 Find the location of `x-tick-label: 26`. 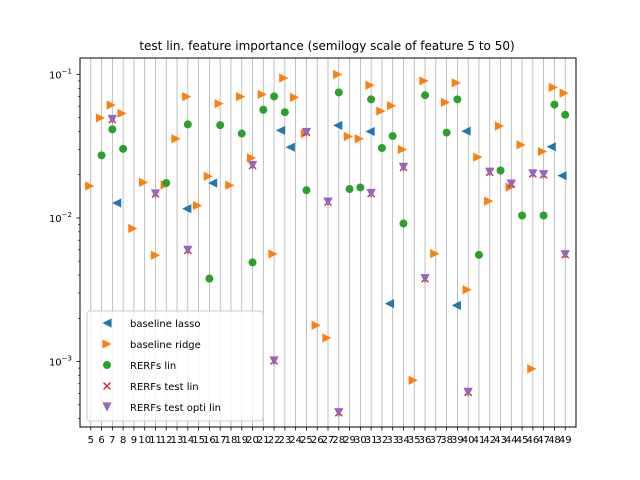

x-tick-label: 26 is located at coordinates (317, 440).